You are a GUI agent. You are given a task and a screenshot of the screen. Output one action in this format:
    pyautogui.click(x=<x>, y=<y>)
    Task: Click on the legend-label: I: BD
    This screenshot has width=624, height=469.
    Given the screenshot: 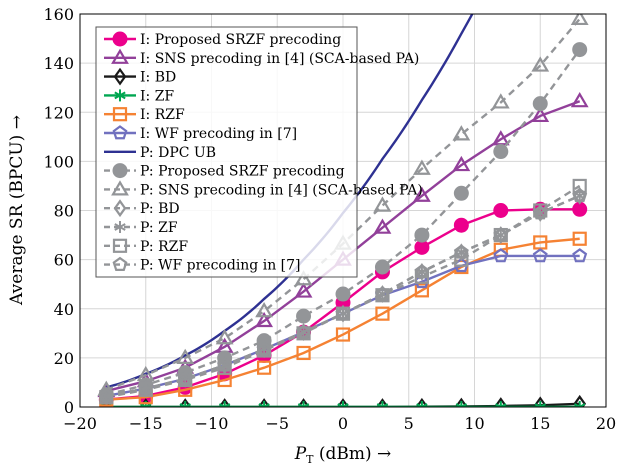 What is the action you would take?
    pyautogui.click(x=158, y=78)
    